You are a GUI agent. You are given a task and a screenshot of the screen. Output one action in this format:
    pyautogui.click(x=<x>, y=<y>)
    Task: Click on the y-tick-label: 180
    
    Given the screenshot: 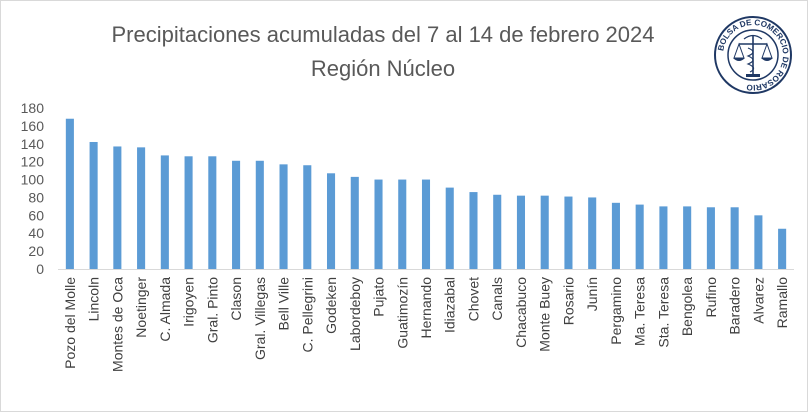 What is the action you would take?
    pyautogui.click(x=33, y=108)
    